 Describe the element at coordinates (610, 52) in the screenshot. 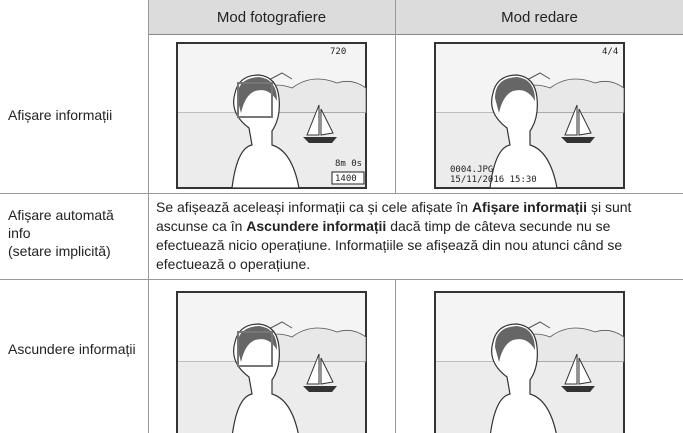

I see `screen-text: 4/4` at that location.